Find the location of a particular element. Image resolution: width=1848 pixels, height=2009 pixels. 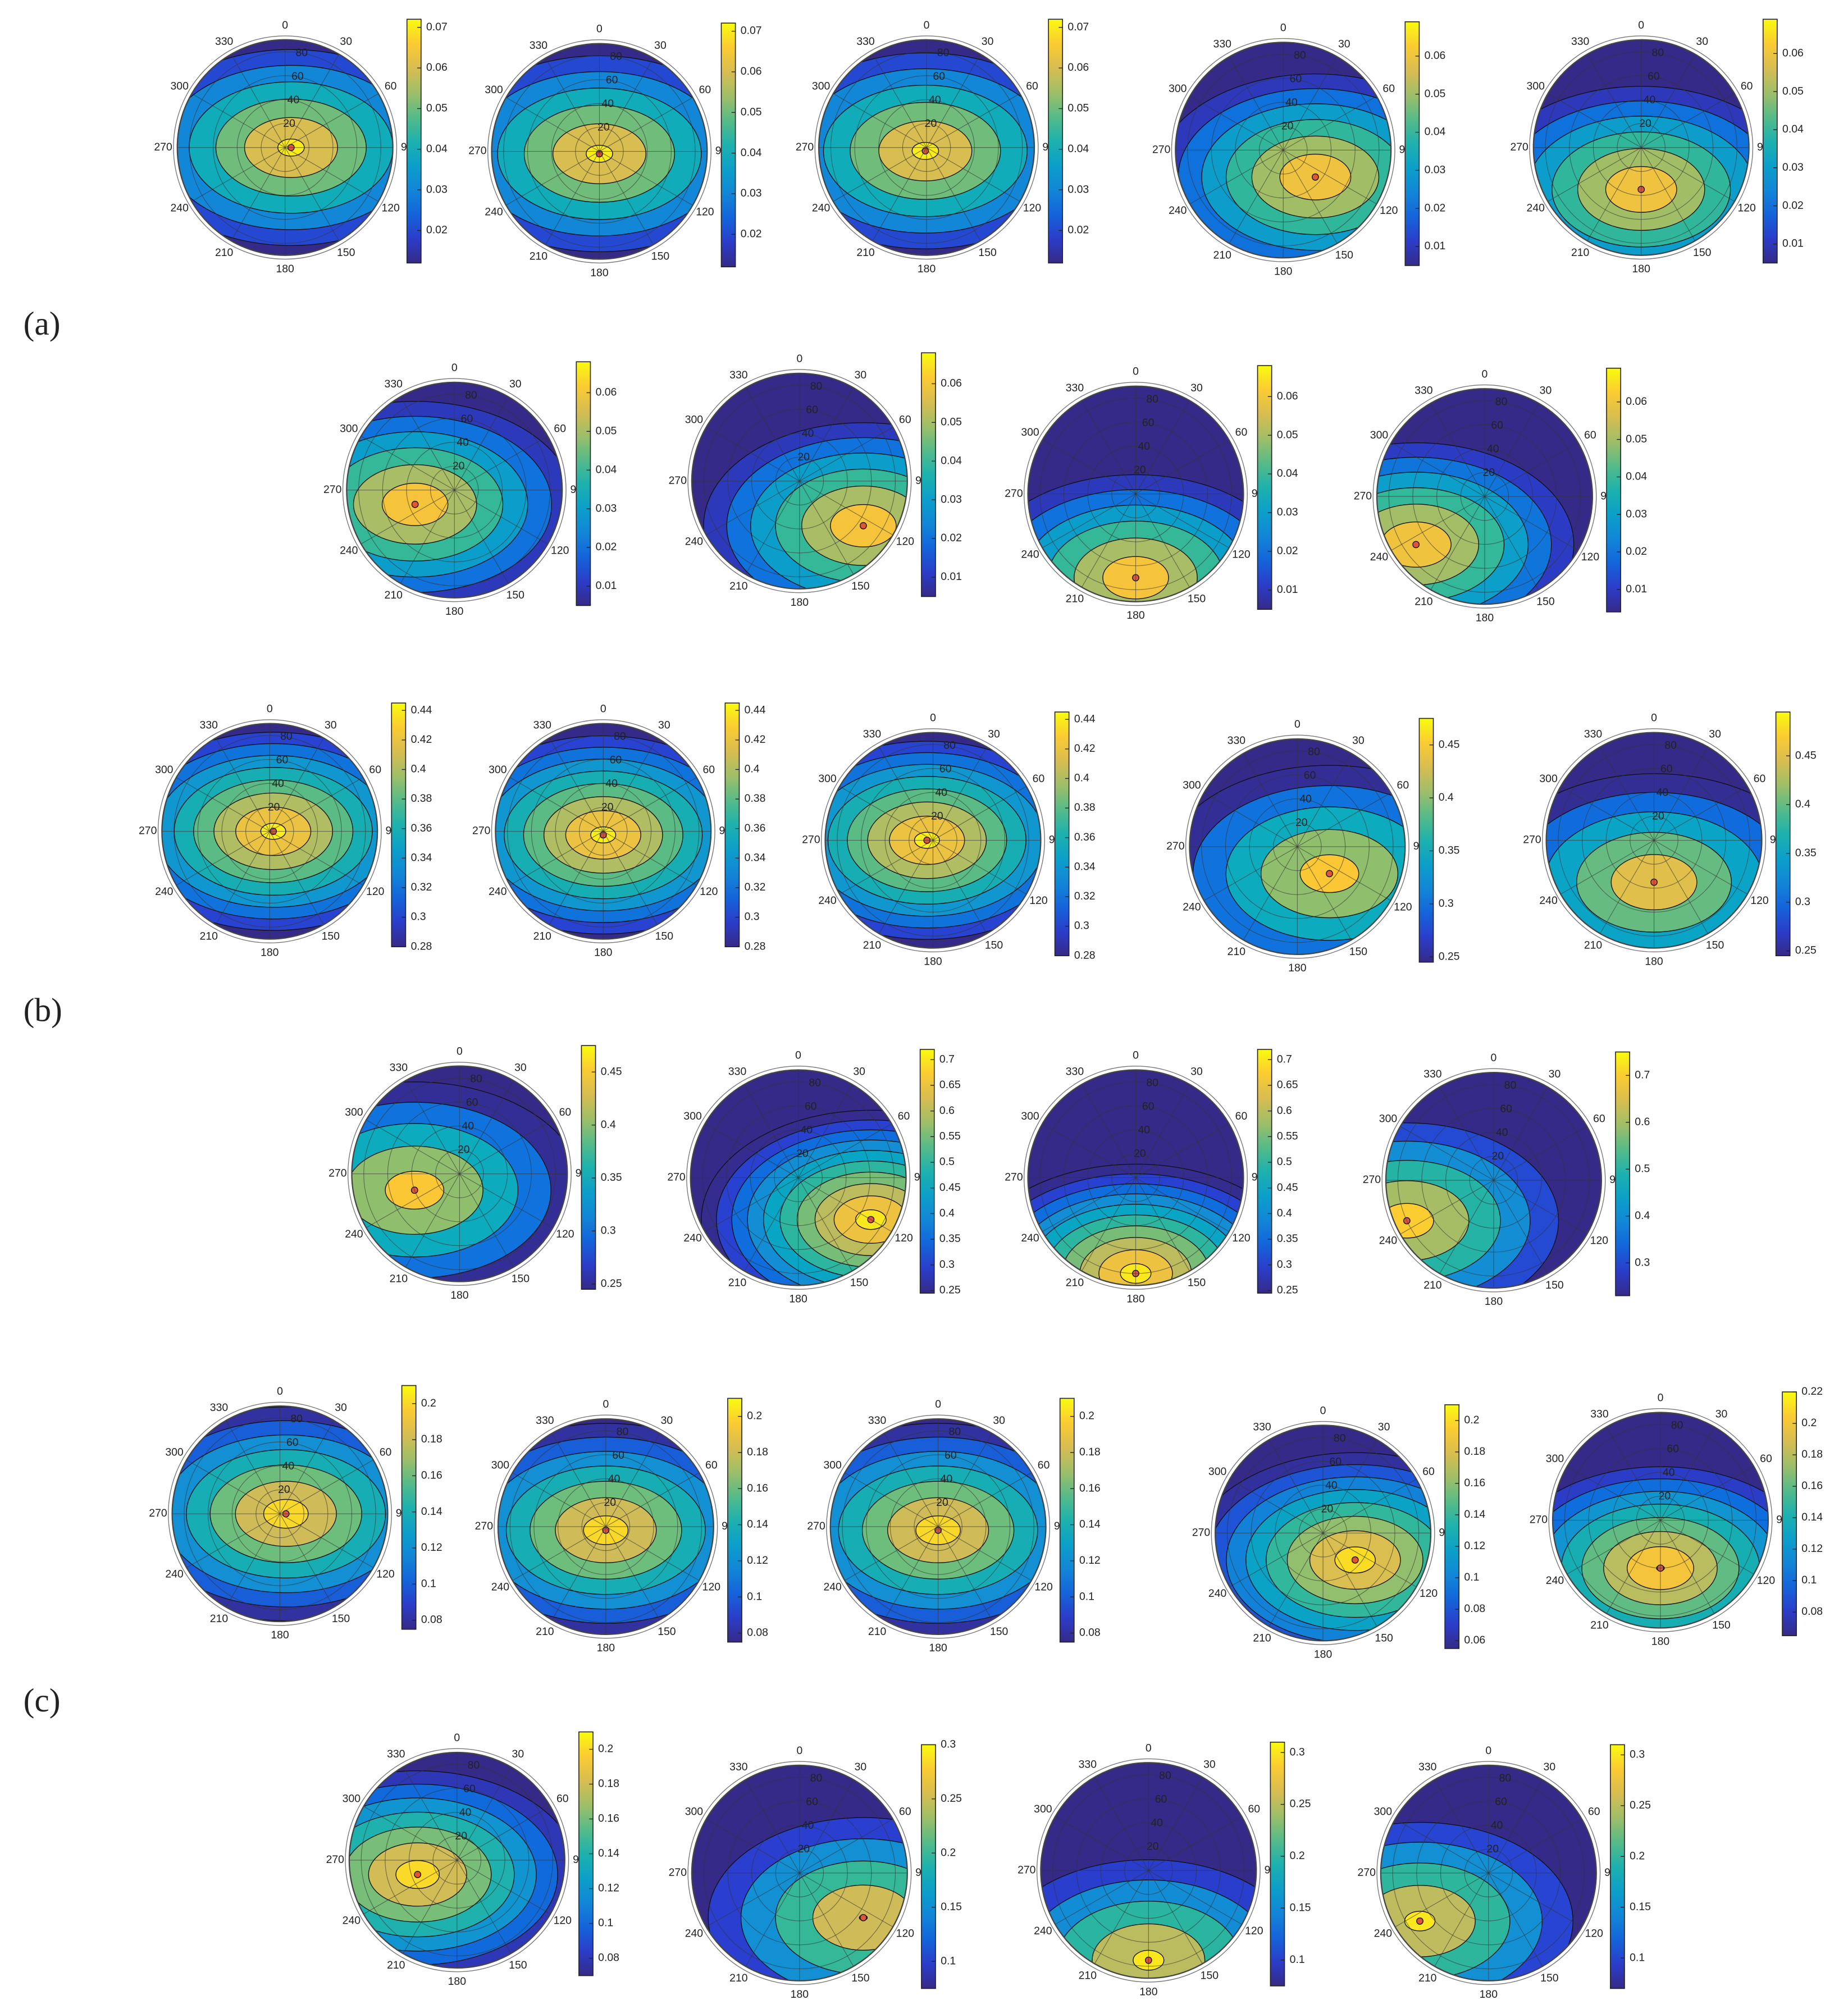

angle-tick-label: 0 is located at coordinates (603, 709).